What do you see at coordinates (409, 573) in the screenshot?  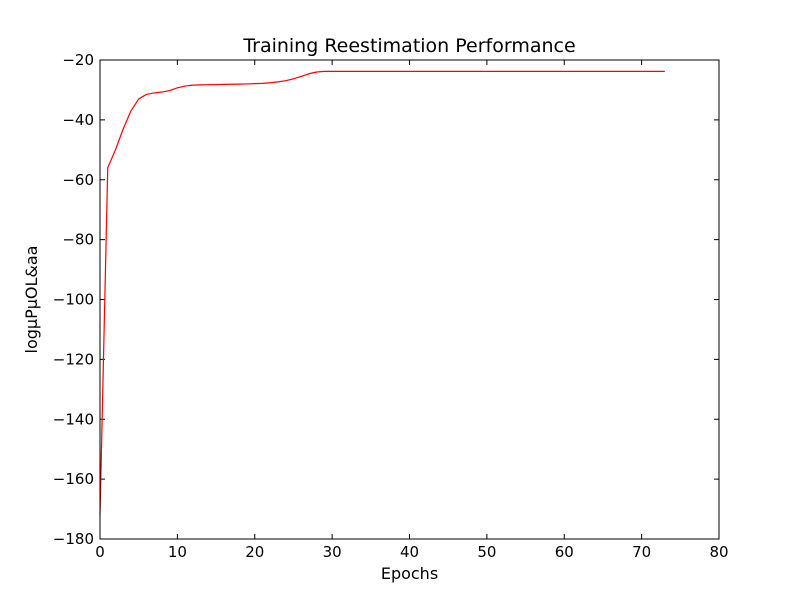 I see `x-axis-label: Epochs` at bounding box center [409, 573].